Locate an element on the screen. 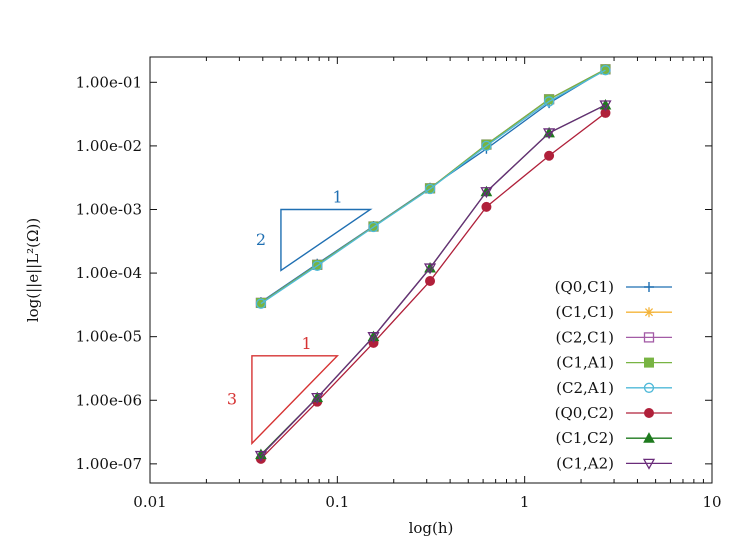  slope-rise-label: 2 is located at coordinates (261, 239).